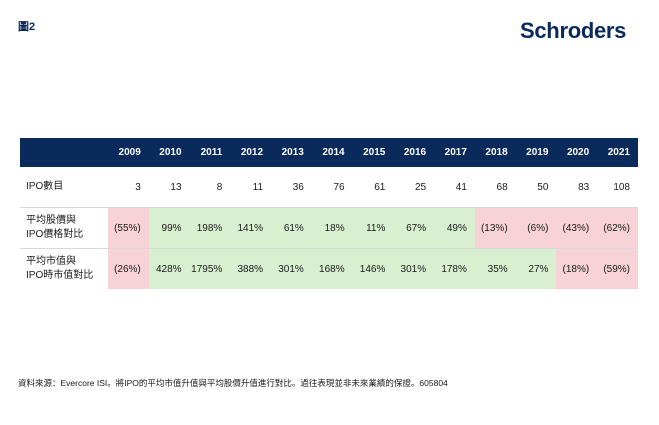  I want to click on table-cell: 50, so click(543, 187).